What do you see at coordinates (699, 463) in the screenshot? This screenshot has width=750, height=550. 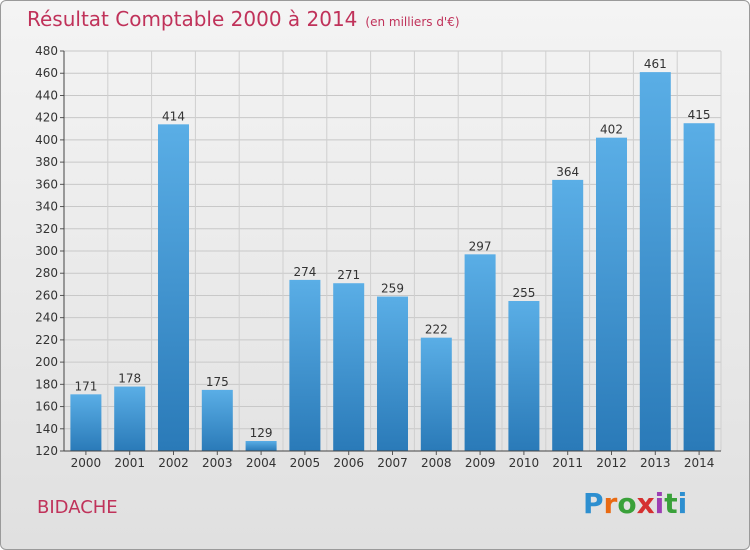 I see `x-tick-label: 2014` at bounding box center [699, 463].